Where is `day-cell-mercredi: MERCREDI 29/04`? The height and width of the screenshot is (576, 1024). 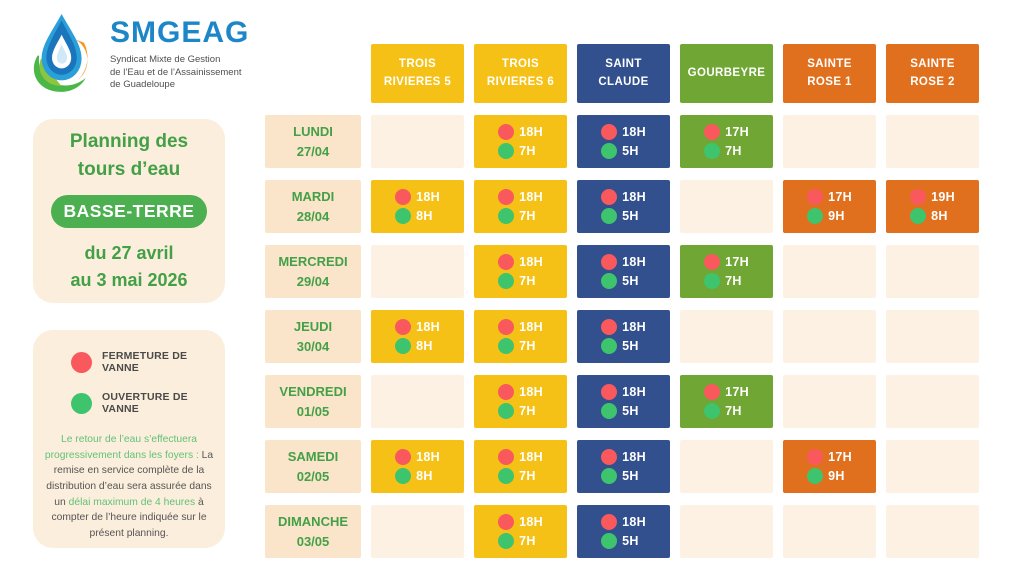 day-cell-mercredi: MERCREDI 29/04 is located at coordinates (313, 271).